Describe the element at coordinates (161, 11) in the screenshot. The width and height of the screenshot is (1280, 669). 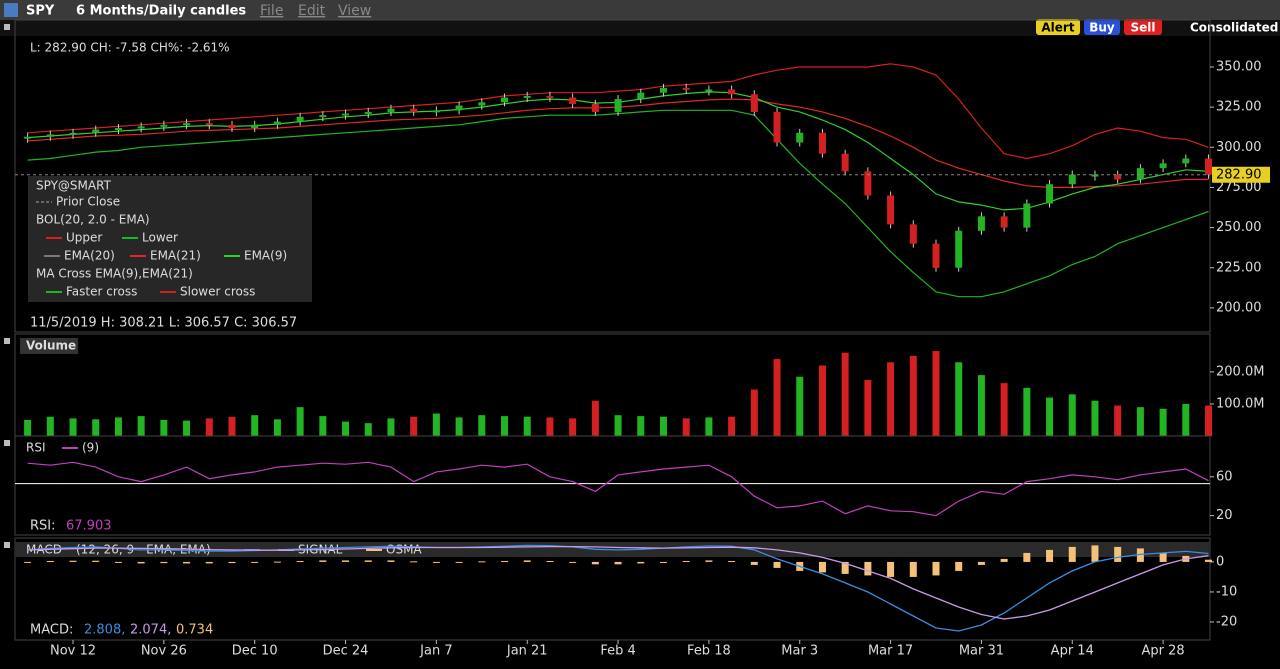
I see `period: 6 Months/Daily candles` at that location.